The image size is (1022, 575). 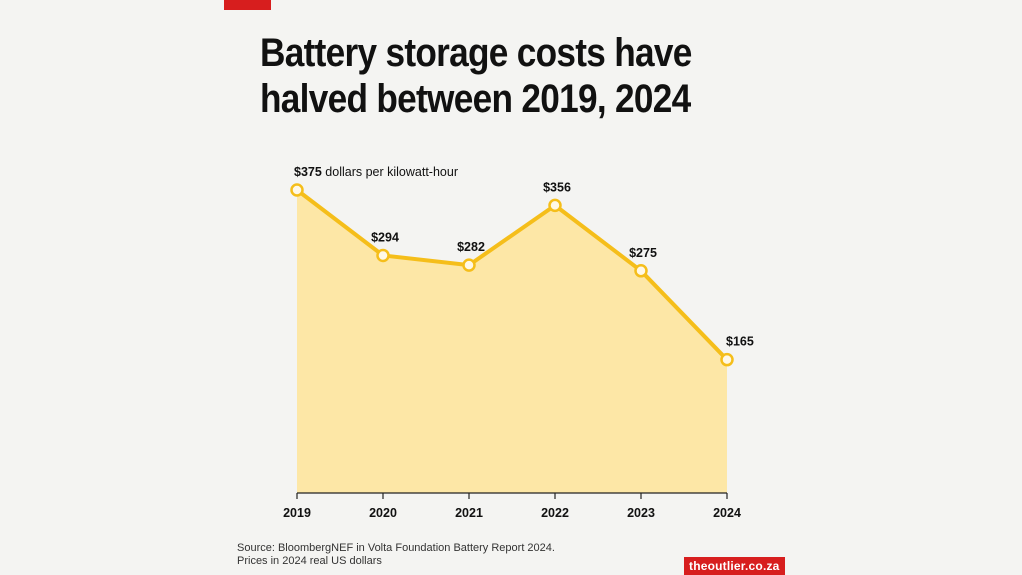 I want to click on price-note-line: Prices in 2024 real US dollars, so click(x=309, y=561).